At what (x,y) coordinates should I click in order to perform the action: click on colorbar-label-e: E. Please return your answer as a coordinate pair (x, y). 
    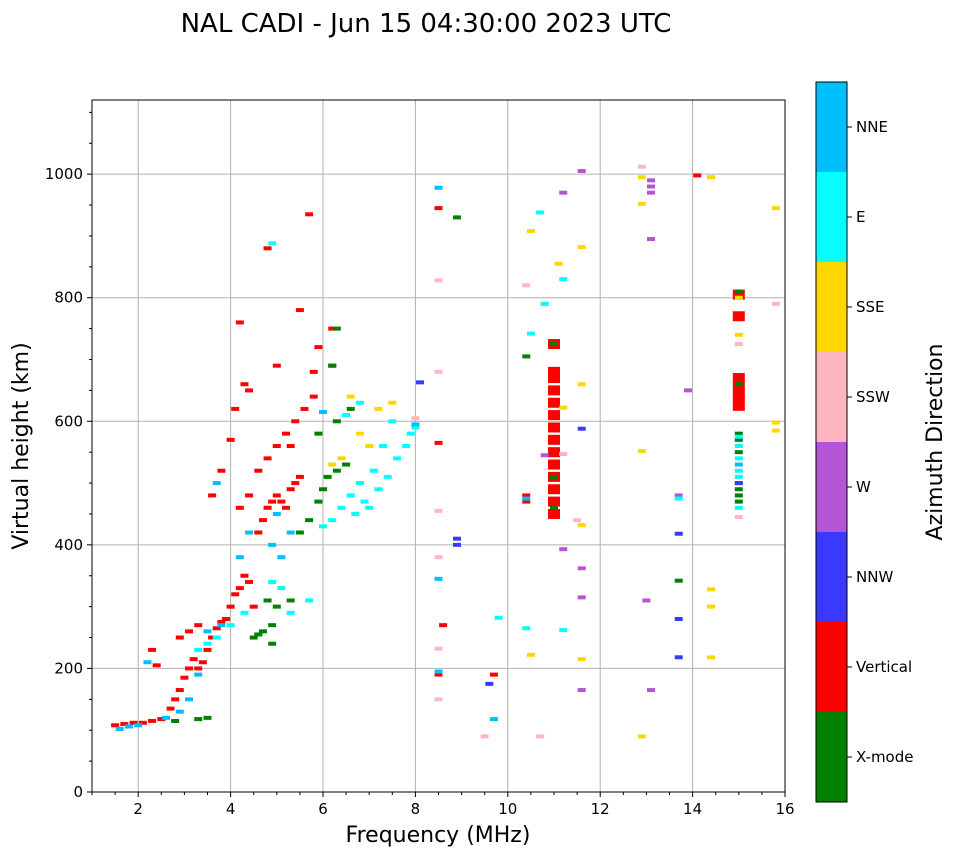
    Looking at the image, I should click on (860, 217).